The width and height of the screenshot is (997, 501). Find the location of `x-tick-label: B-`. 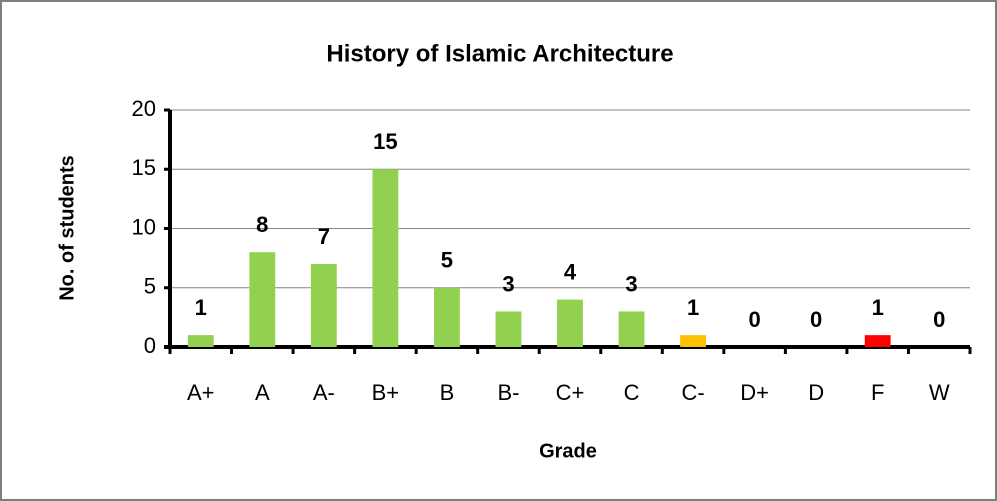

x-tick-label: B- is located at coordinates (508, 392).